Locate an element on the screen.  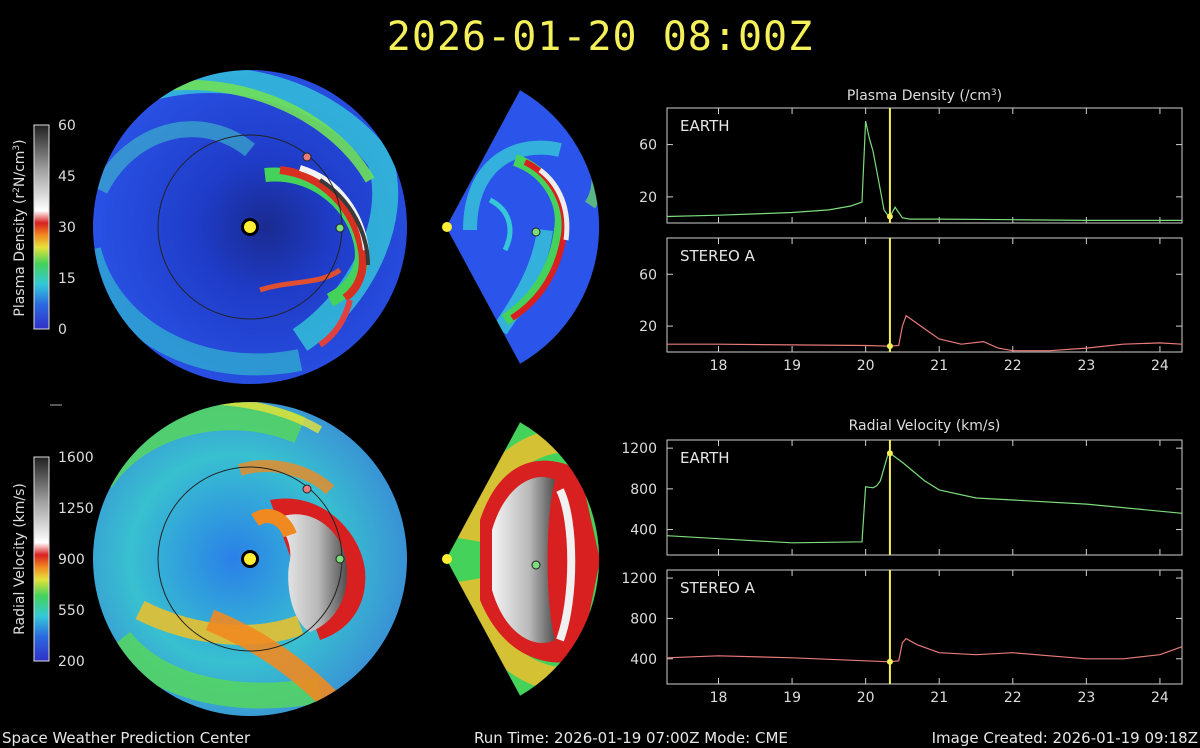
colorbar-tick-label: 1250 is located at coordinates (76, 509).